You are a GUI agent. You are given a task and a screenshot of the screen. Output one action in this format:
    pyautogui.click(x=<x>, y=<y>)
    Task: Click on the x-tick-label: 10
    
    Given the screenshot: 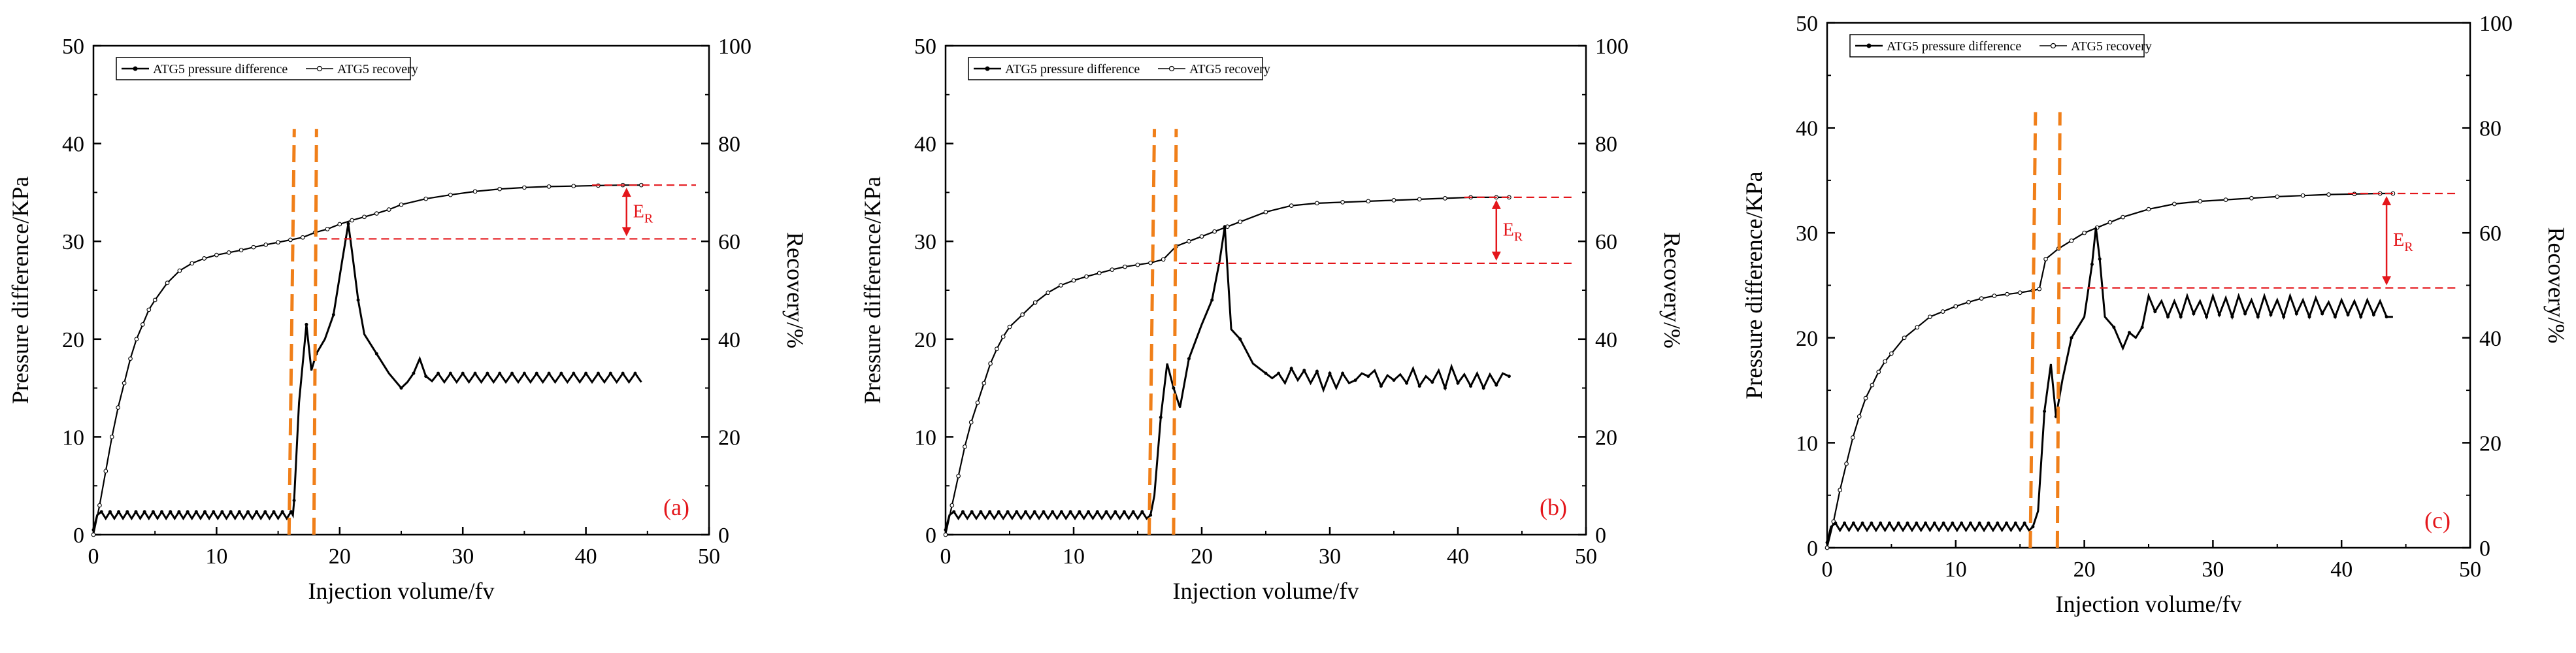 What is the action you would take?
    pyautogui.click(x=216, y=556)
    